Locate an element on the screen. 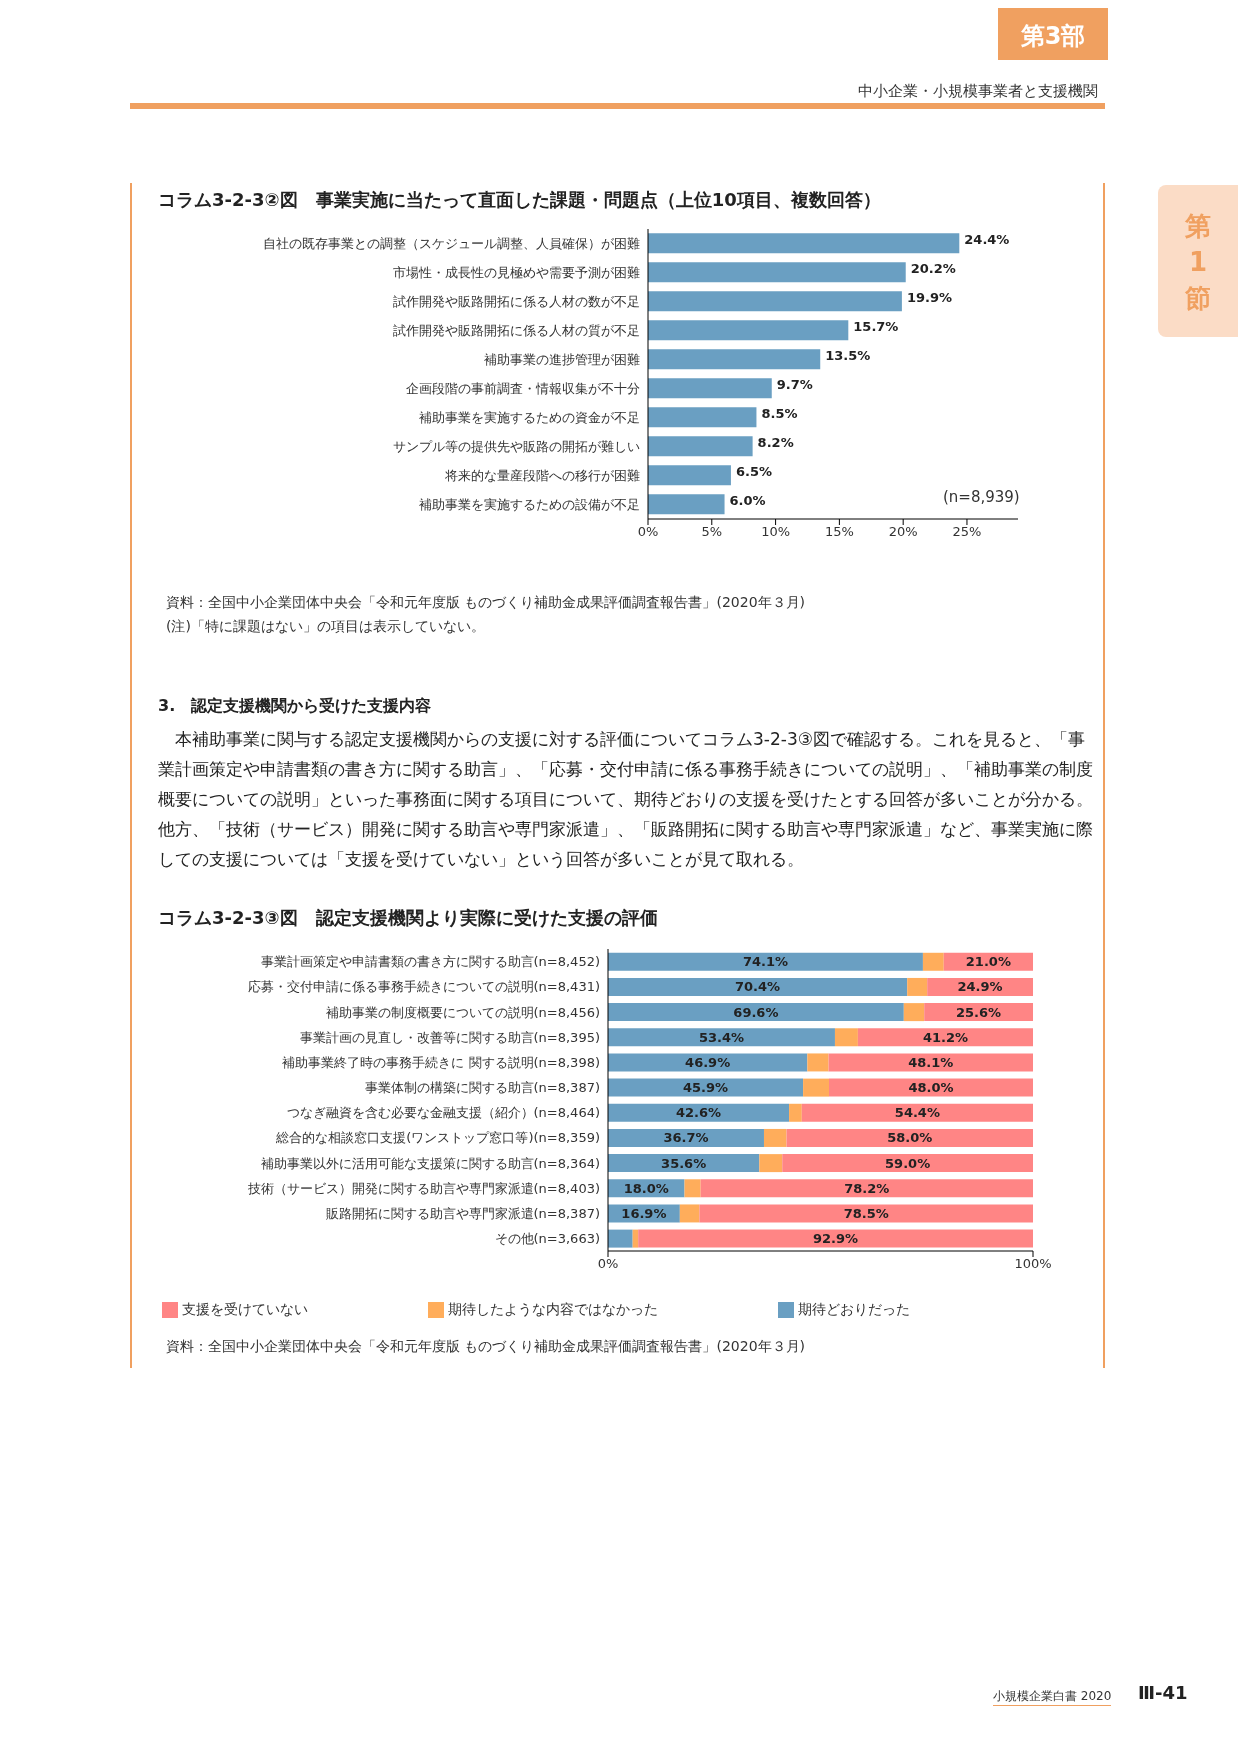  y-tick-label: 販路開拓に関する助言や専門家派遣(n=8,387) is located at coordinates (462, 1213).